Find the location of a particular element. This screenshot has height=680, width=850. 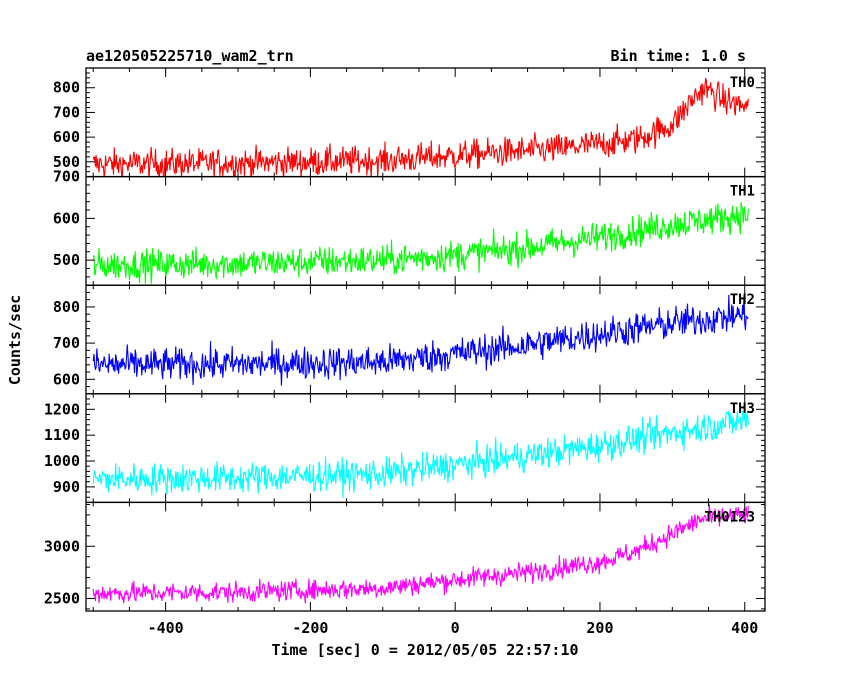

y-axis-title: Counts/sec is located at coordinates (15, 340).